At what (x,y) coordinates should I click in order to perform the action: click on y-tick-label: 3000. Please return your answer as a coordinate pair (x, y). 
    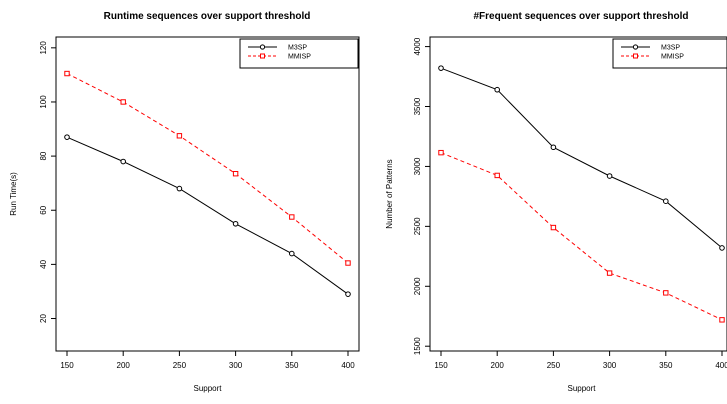
    Looking at the image, I should click on (417, 166).